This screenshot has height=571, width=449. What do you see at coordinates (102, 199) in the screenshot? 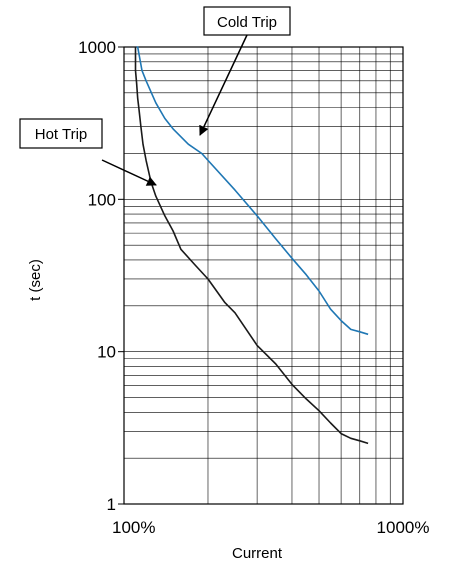
I see `y-tick-label: 100` at bounding box center [102, 199].